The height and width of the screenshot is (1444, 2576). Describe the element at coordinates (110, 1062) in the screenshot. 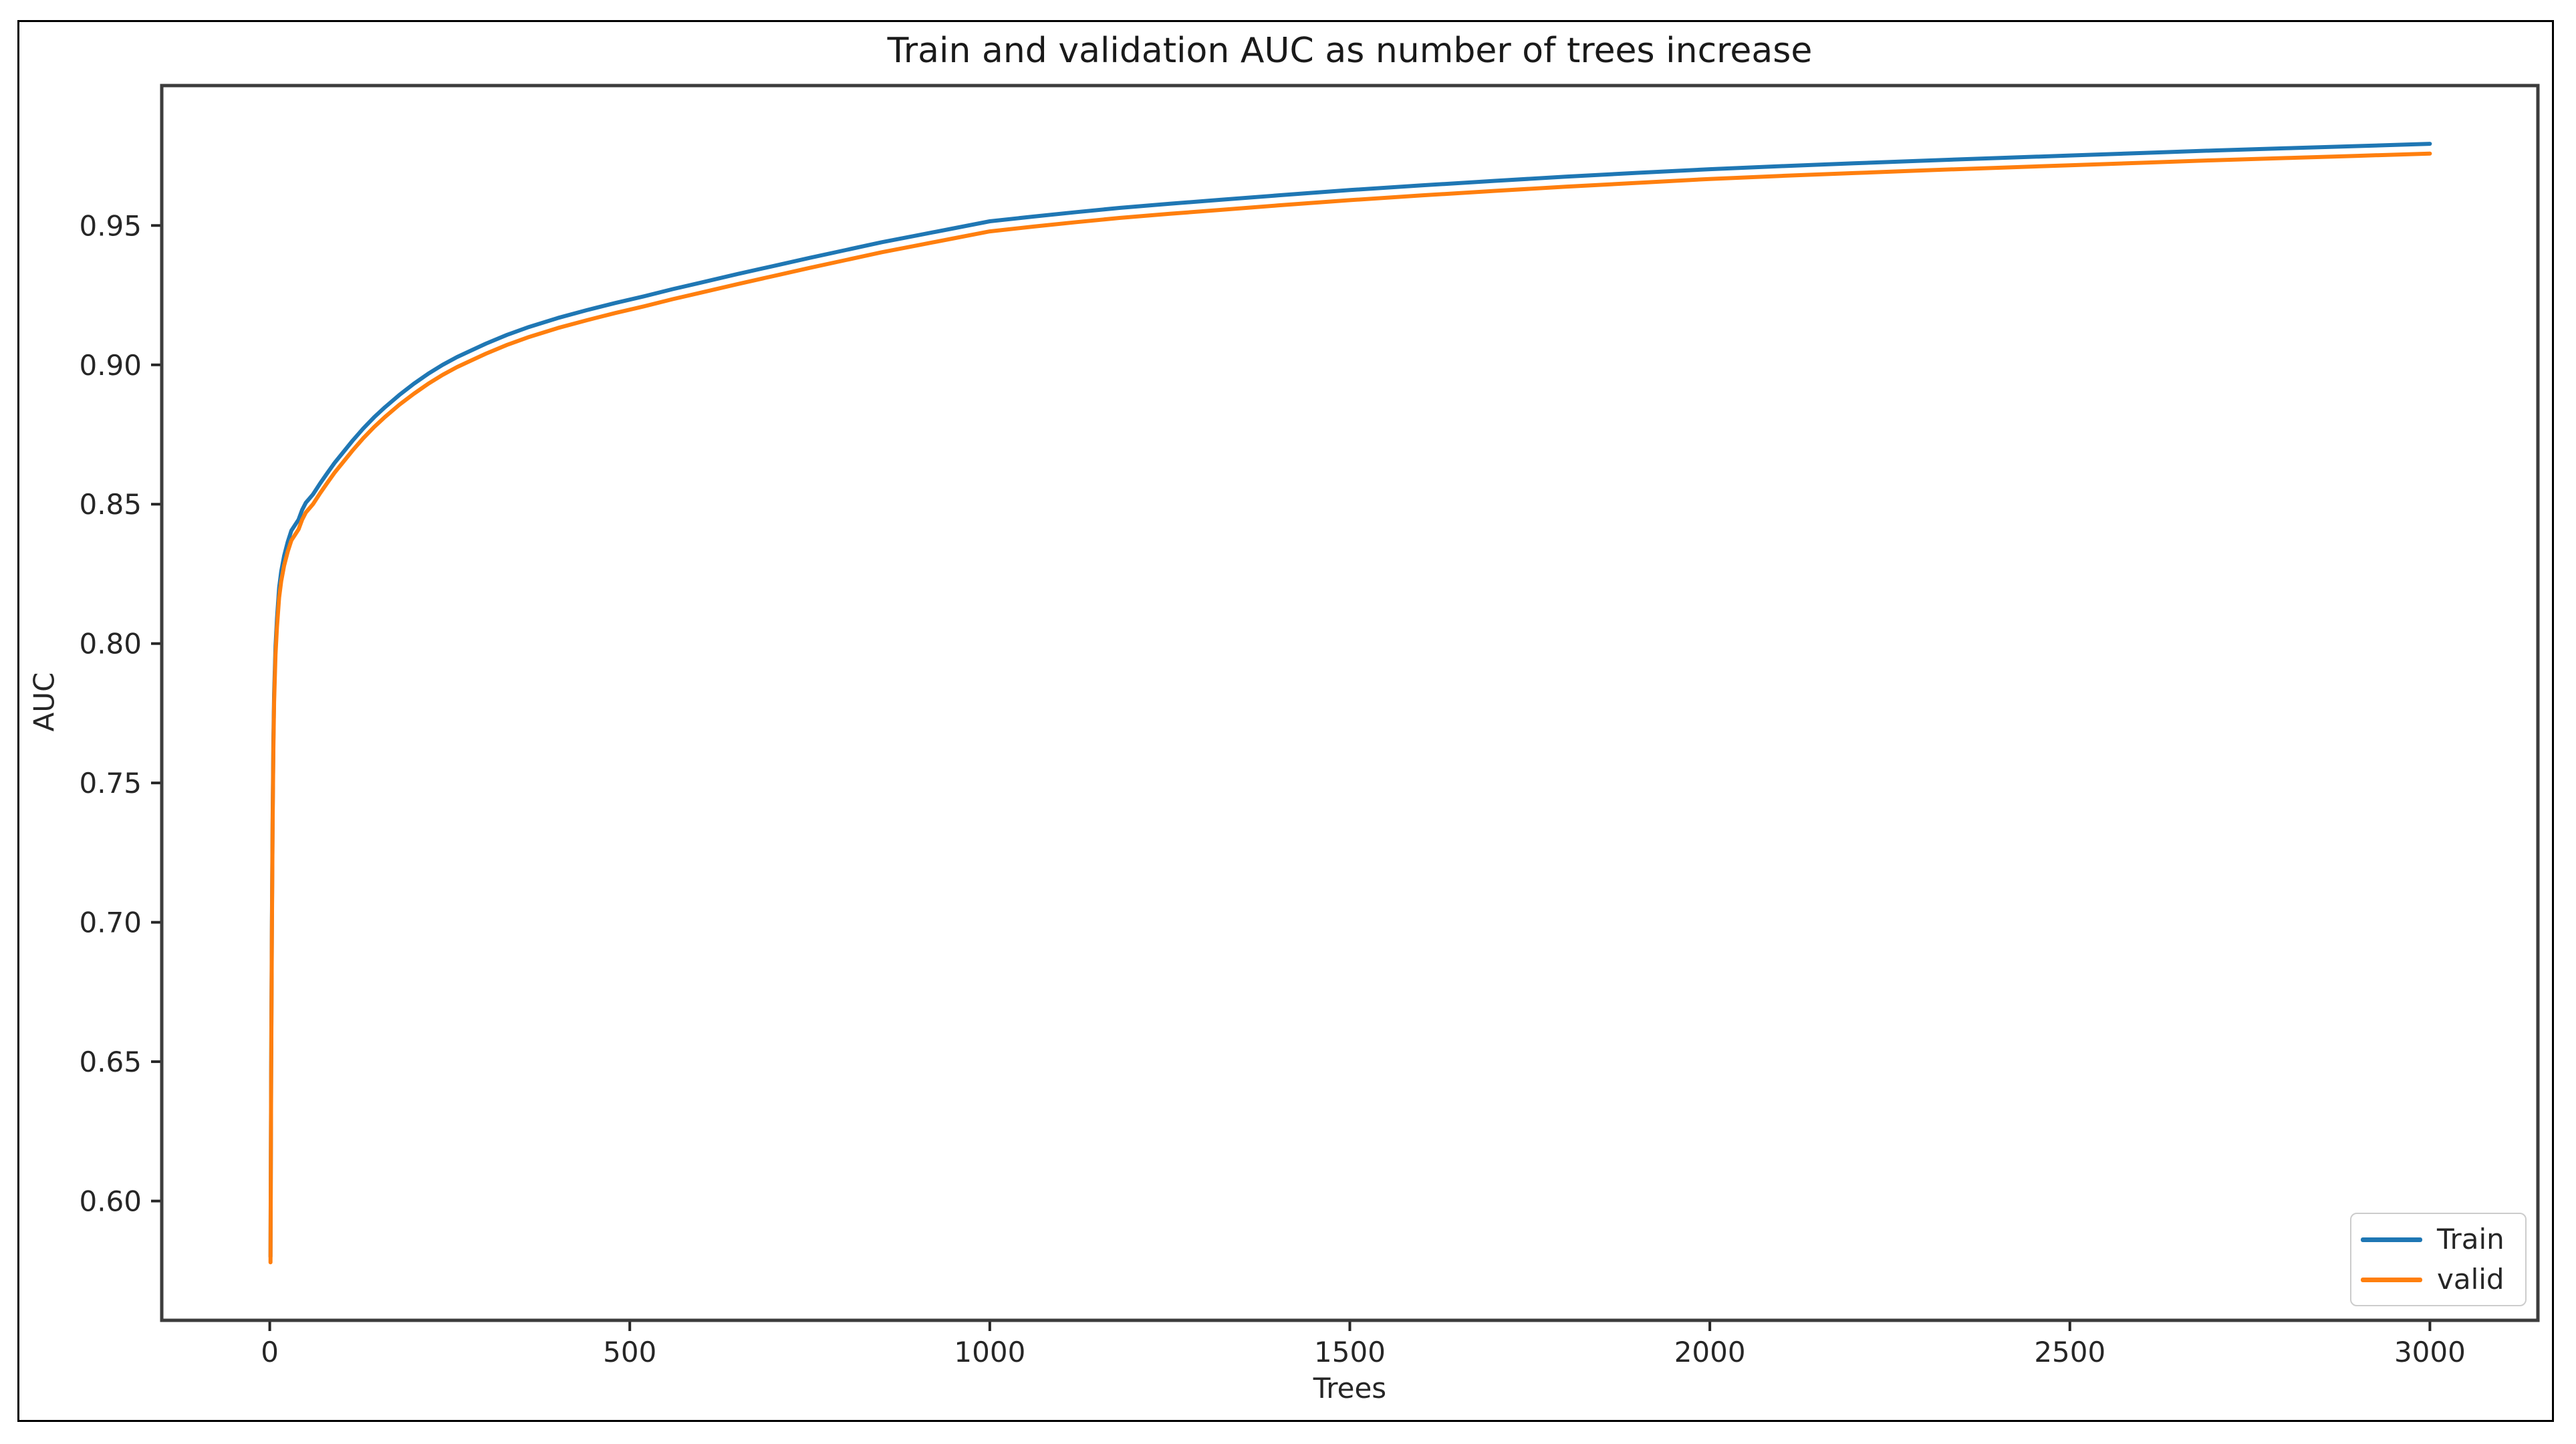

I see `y-tick-label: 0.65` at that location.